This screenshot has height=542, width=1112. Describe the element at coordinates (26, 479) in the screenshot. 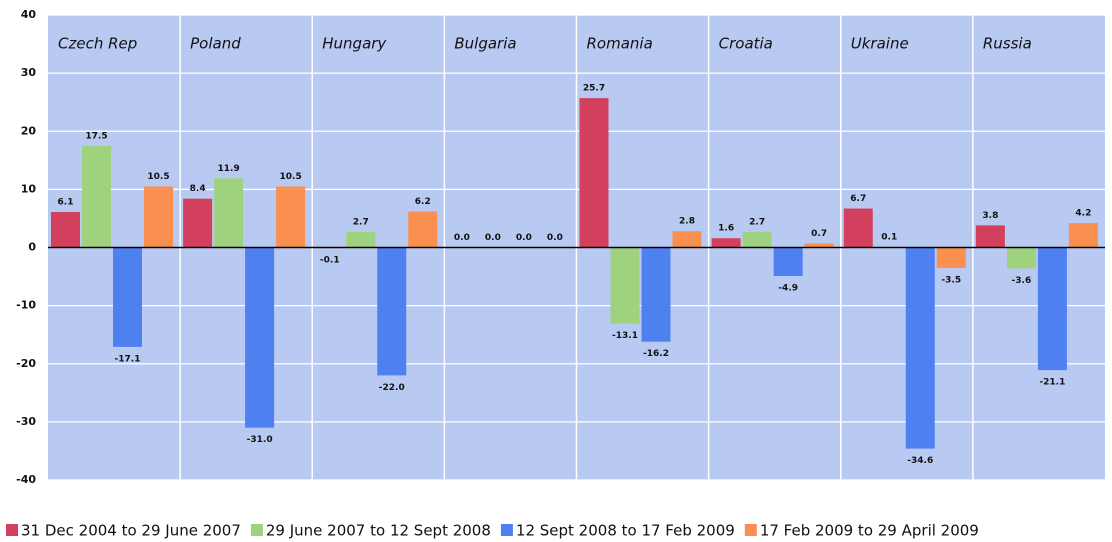

I see `y-tick-label: -40` at that location.